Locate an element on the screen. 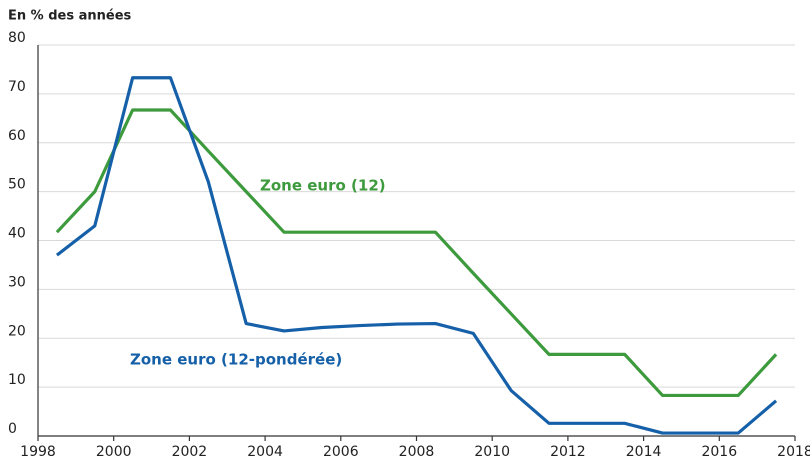 The height and width of the screenshot is (462, 810). x-tick-label: 1998 is located at coordinates (38, 452).